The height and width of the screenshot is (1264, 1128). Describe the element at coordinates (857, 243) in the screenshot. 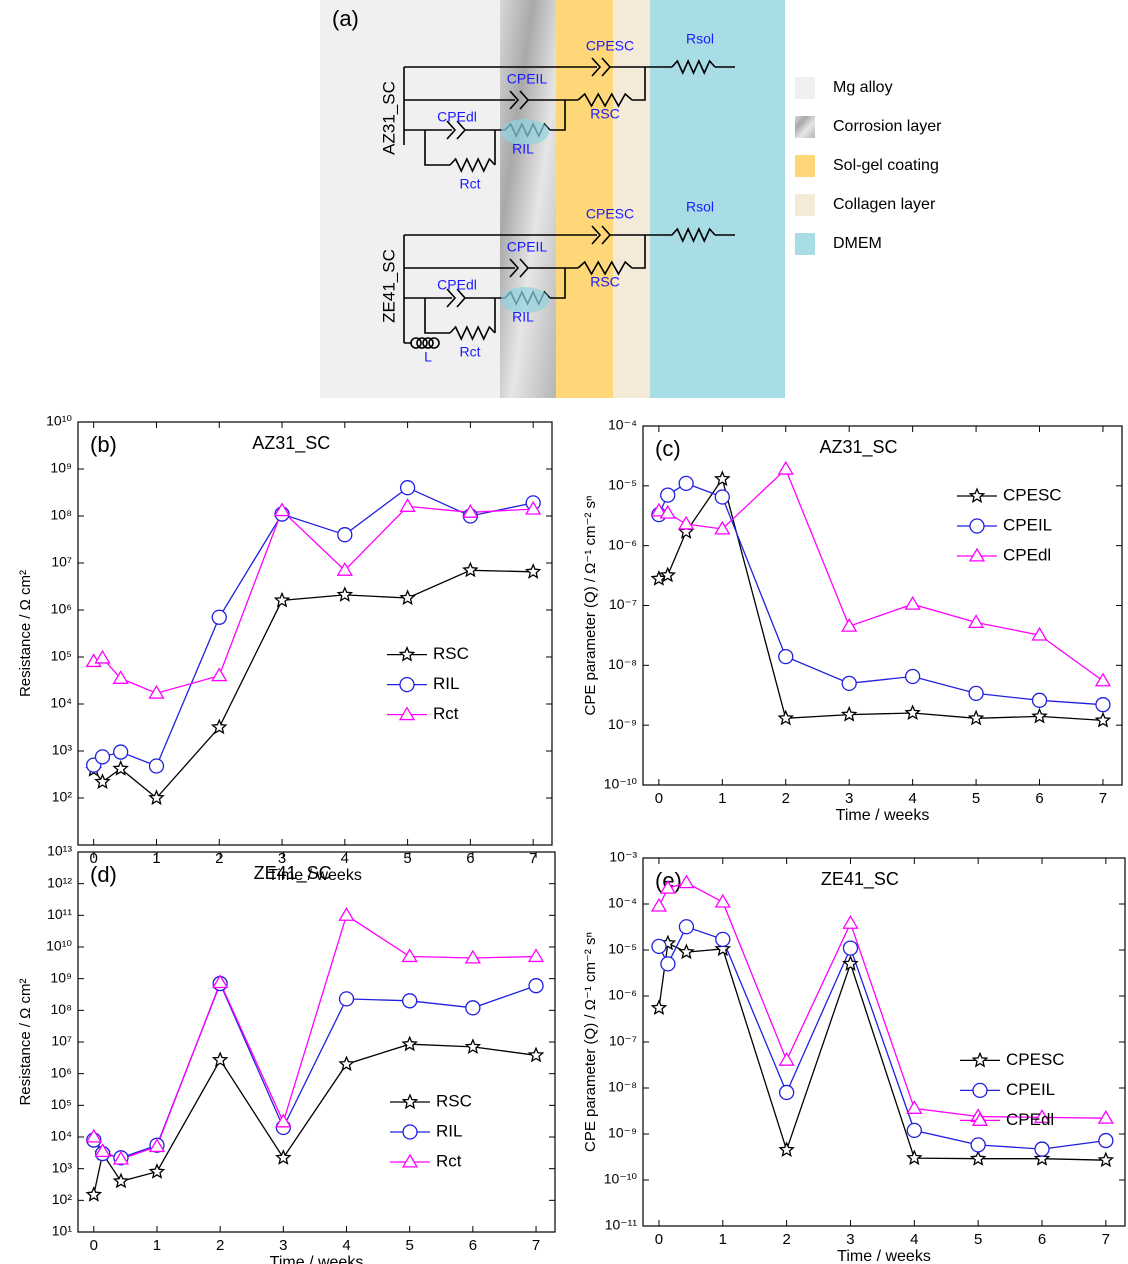

I see `legend-label: DMEM` at that location.